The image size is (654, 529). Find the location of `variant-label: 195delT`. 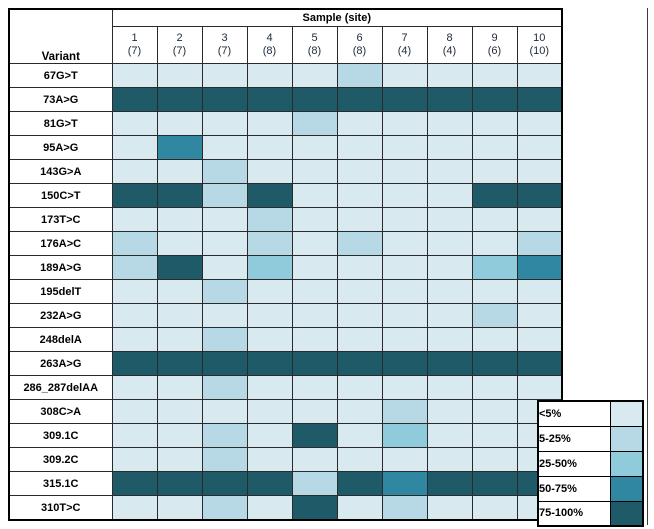

variant-label: 195delT is located at coordinates (60, 291).